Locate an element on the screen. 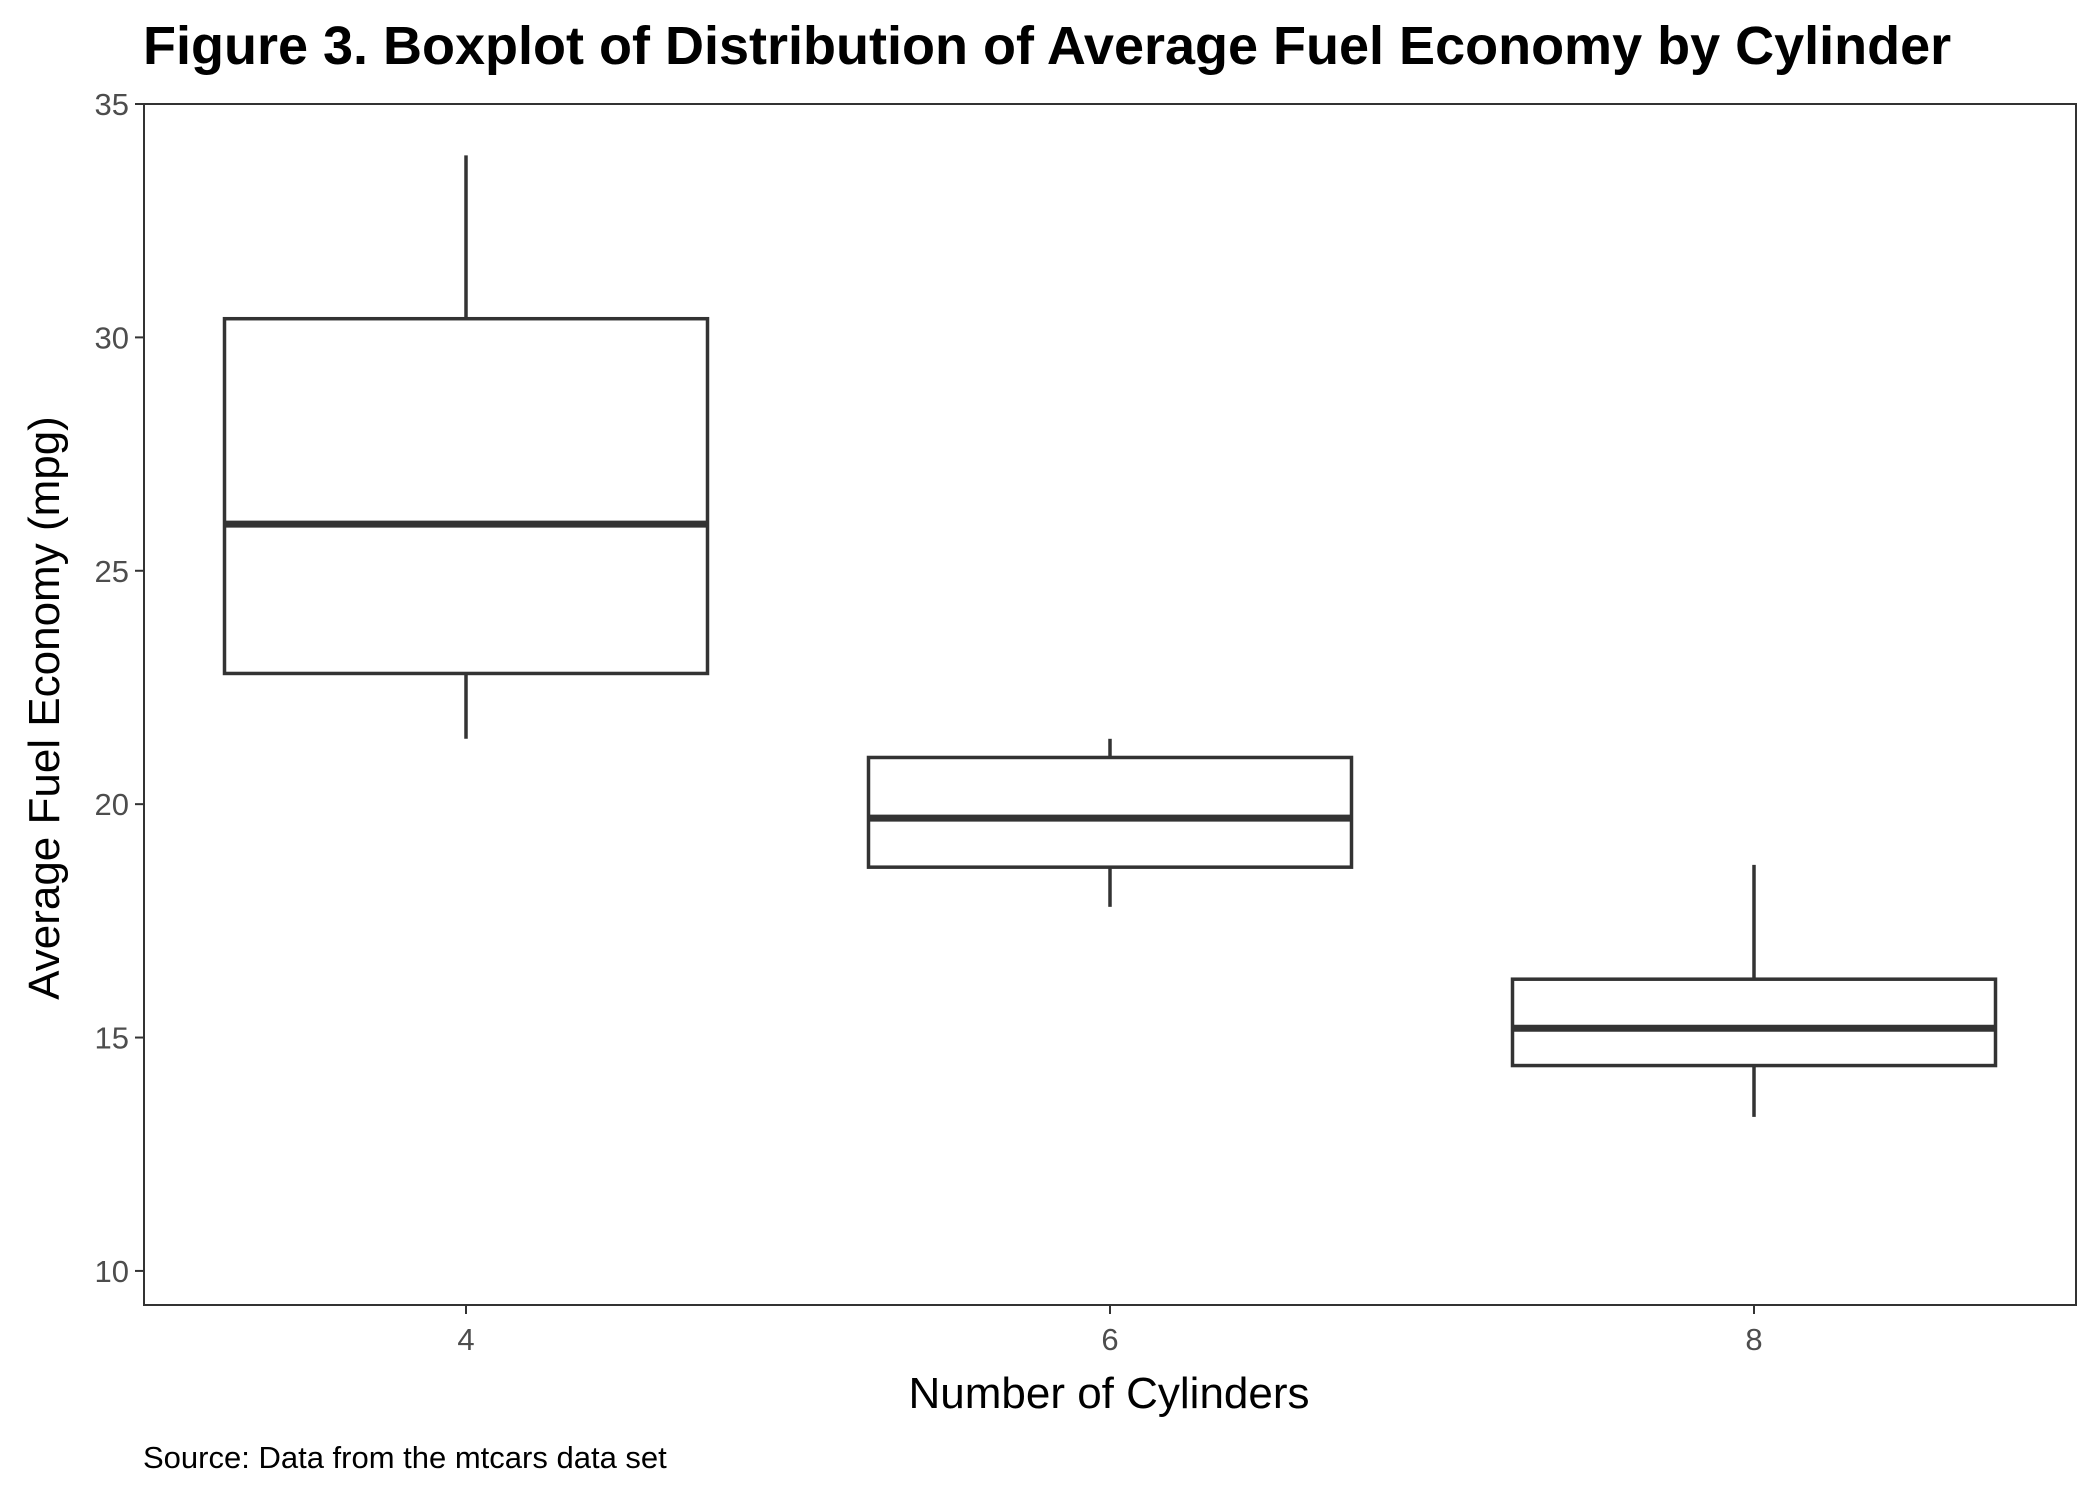  y-tick-label-10: 10 is located at coordinates (112, 1271).